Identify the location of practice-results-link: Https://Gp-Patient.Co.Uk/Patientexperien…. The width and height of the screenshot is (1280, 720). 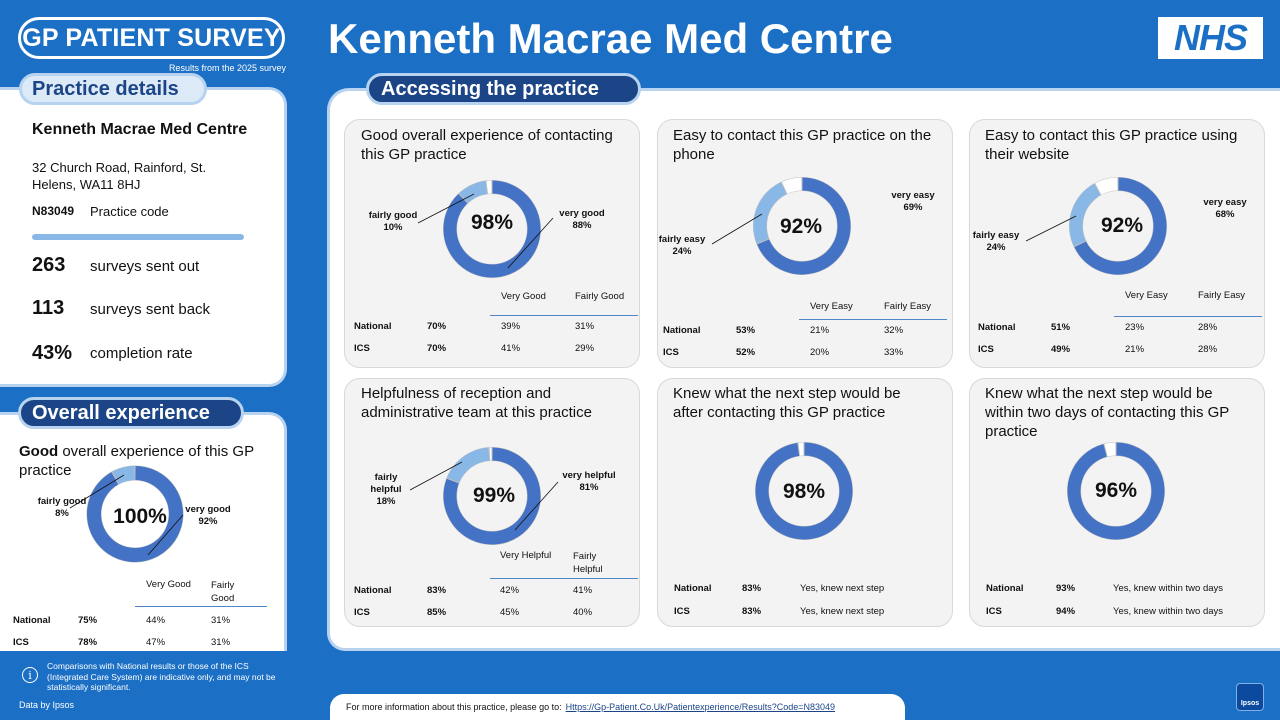
(700, 707).